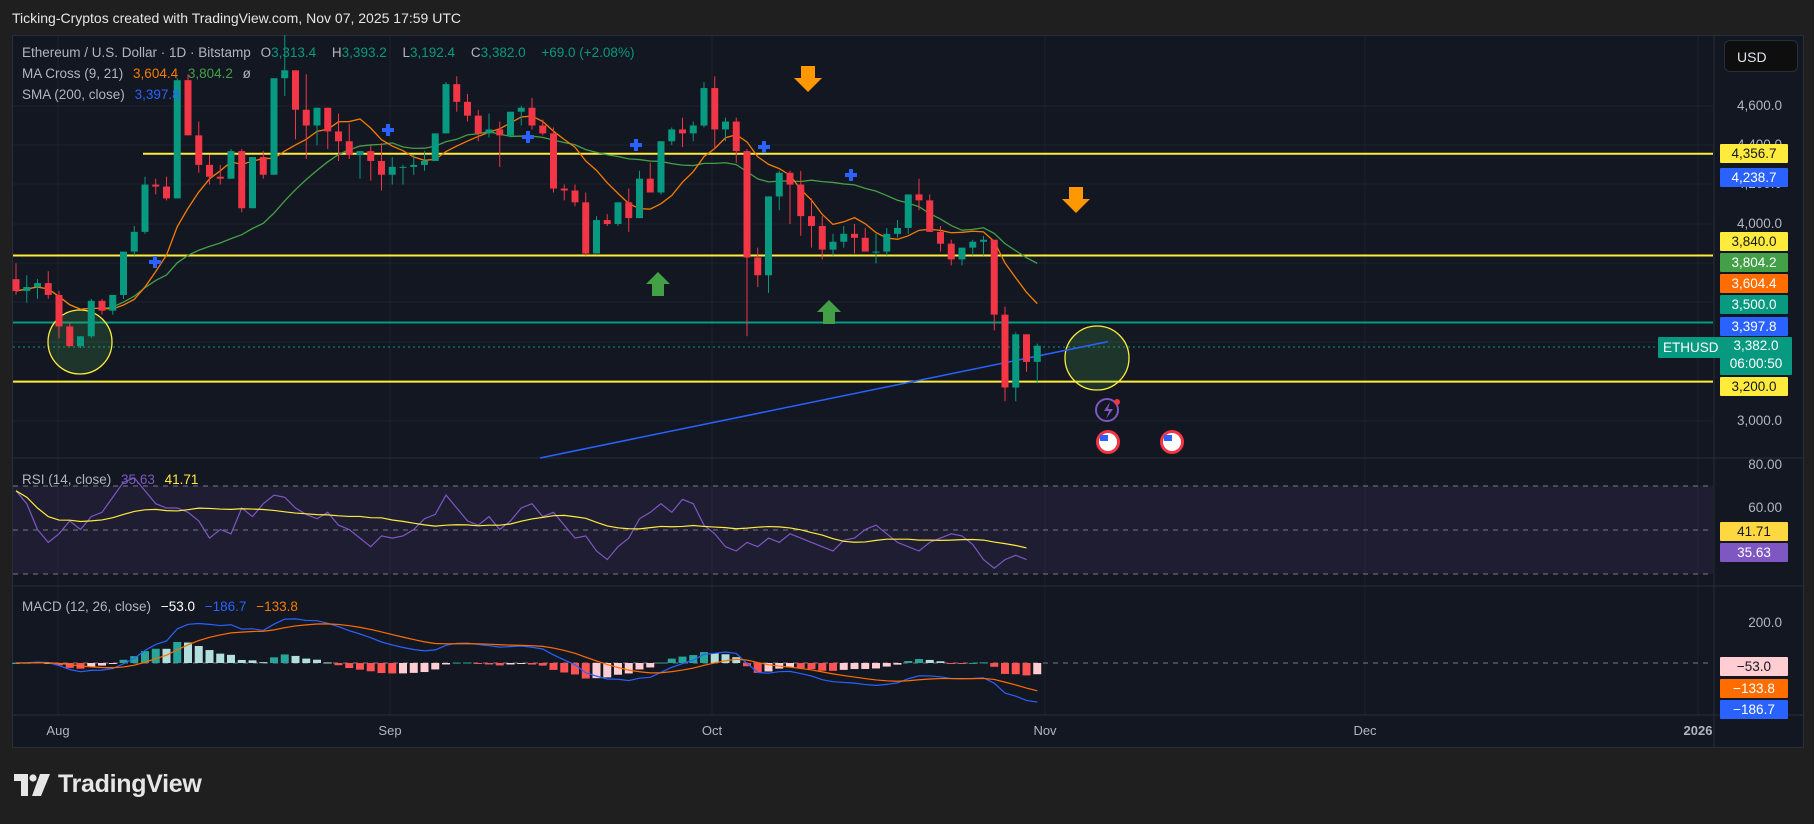  What do you see at coordinates (113, 479) in the screenshot?
I see `rsi-legend: RSI (14, close) 35.63 41.71` at bounding box center [113, 479].